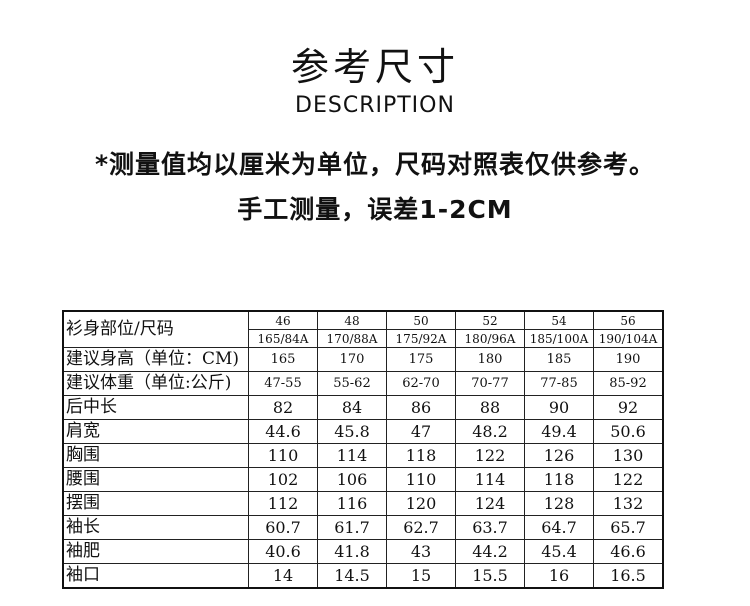 This screenshot has width=750, height=606. I want to click on table-row: 后中长 82 84 86 88 90 92, so click(363, 407).